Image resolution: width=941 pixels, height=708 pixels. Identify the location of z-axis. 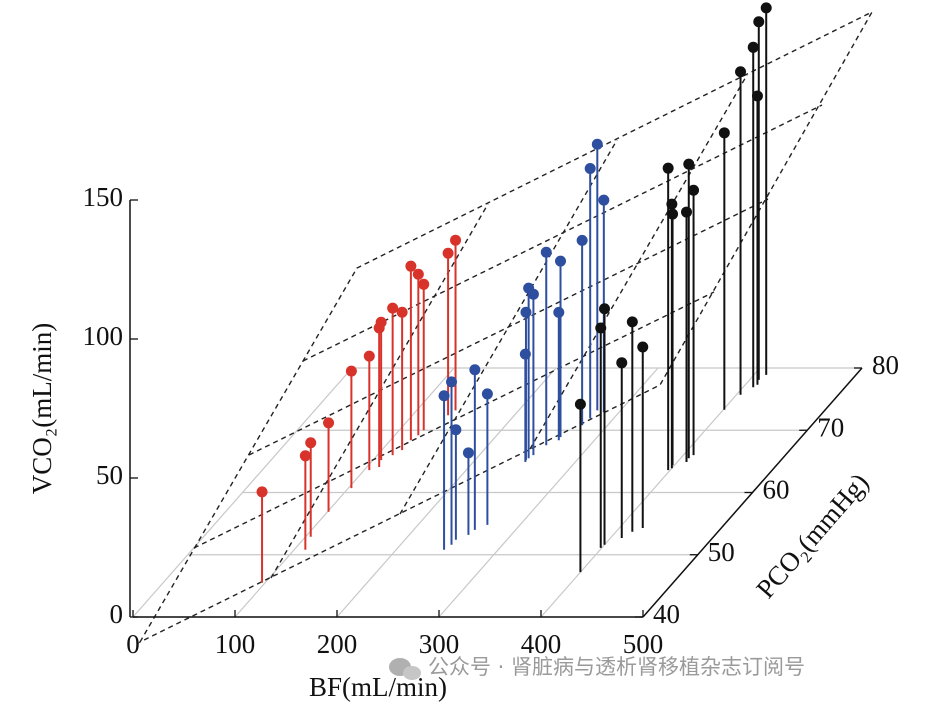
(752, 492).